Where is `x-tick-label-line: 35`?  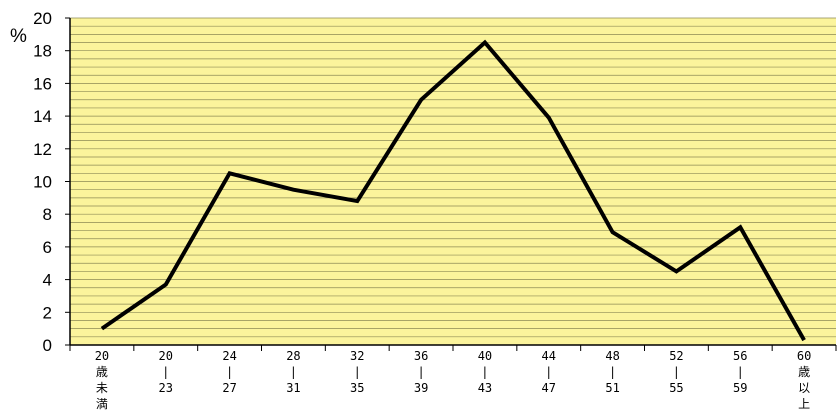
x-tick-label-line: 35 is located at coordinates (357, 388).